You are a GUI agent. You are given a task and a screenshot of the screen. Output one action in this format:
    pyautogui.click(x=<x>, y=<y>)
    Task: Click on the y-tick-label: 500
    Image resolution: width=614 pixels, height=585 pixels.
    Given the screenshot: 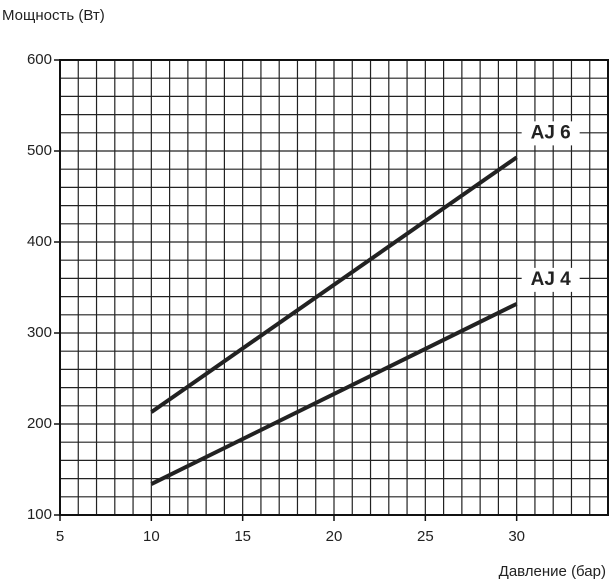 What is the action you would take?
    pyautogui.click(x=39, y=150)
    